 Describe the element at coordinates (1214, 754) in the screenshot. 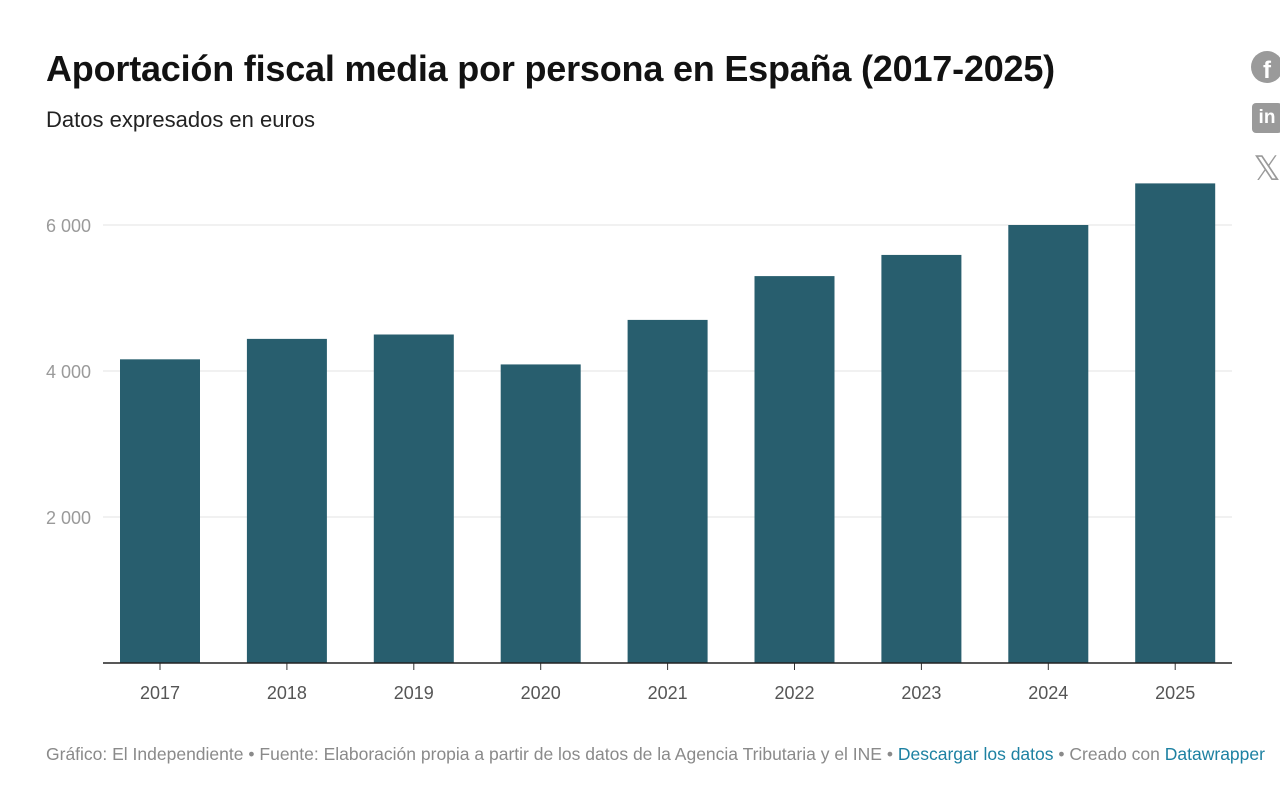

I see `datawrapper-link: Datawrapper` at that location.